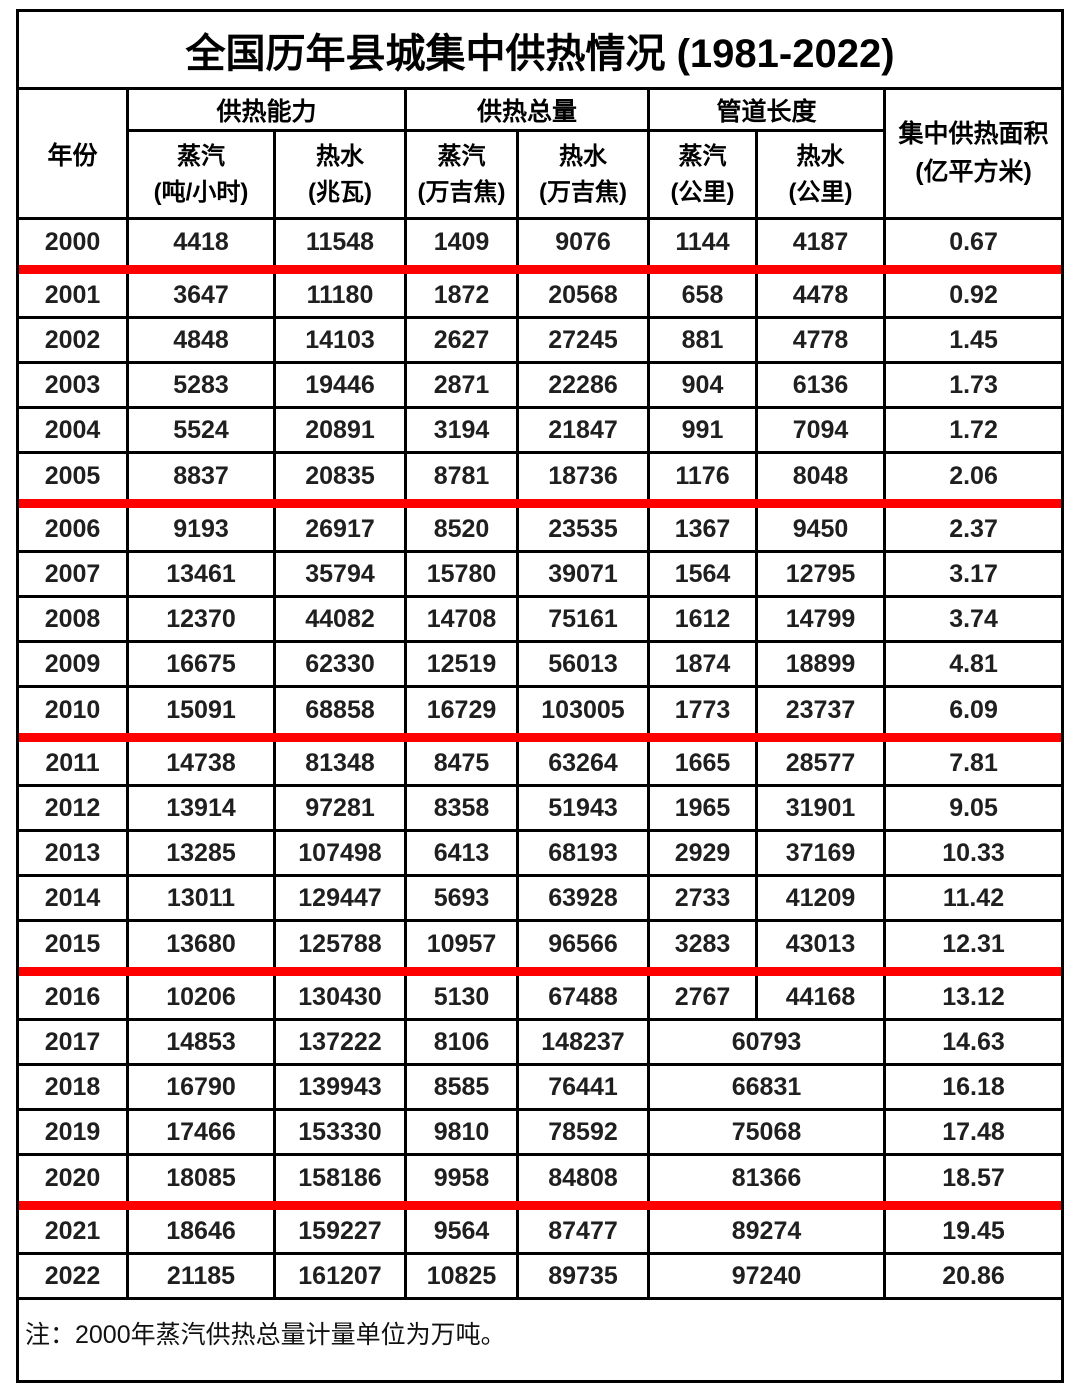 Image resolution: width=1080 pixels, height=1392 pixels. I want to click on cell-pipeline-merged: 89274, so click(768, 1232).